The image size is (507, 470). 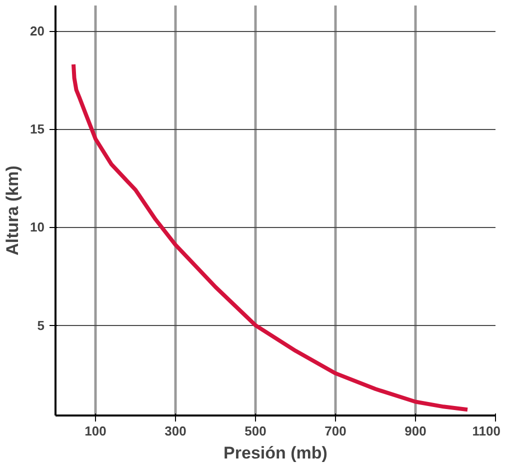 What do you see at coordinates (486, 431) in the screenshot?
I see `x-tick-label: 1100` at bounding box center [486, 431].